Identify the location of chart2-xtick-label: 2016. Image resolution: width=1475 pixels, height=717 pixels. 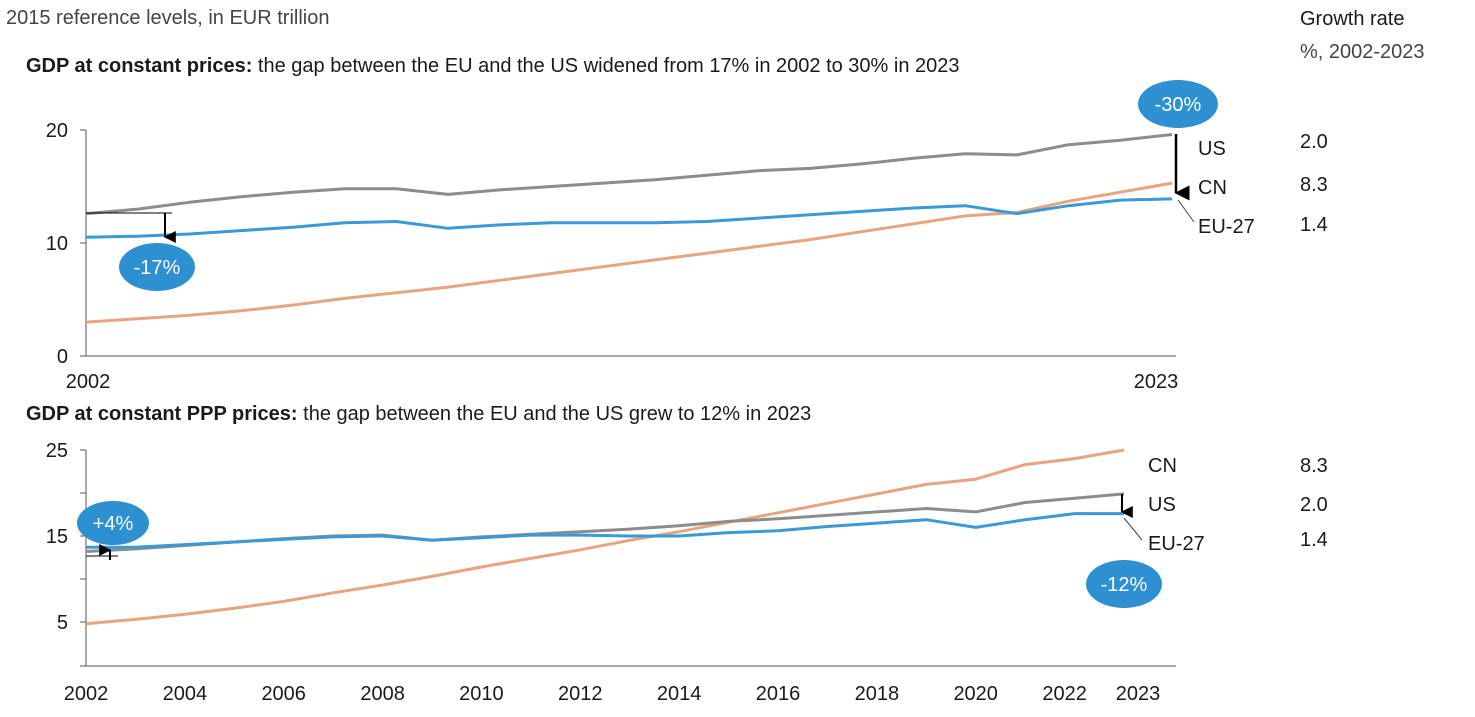
(778, 694).